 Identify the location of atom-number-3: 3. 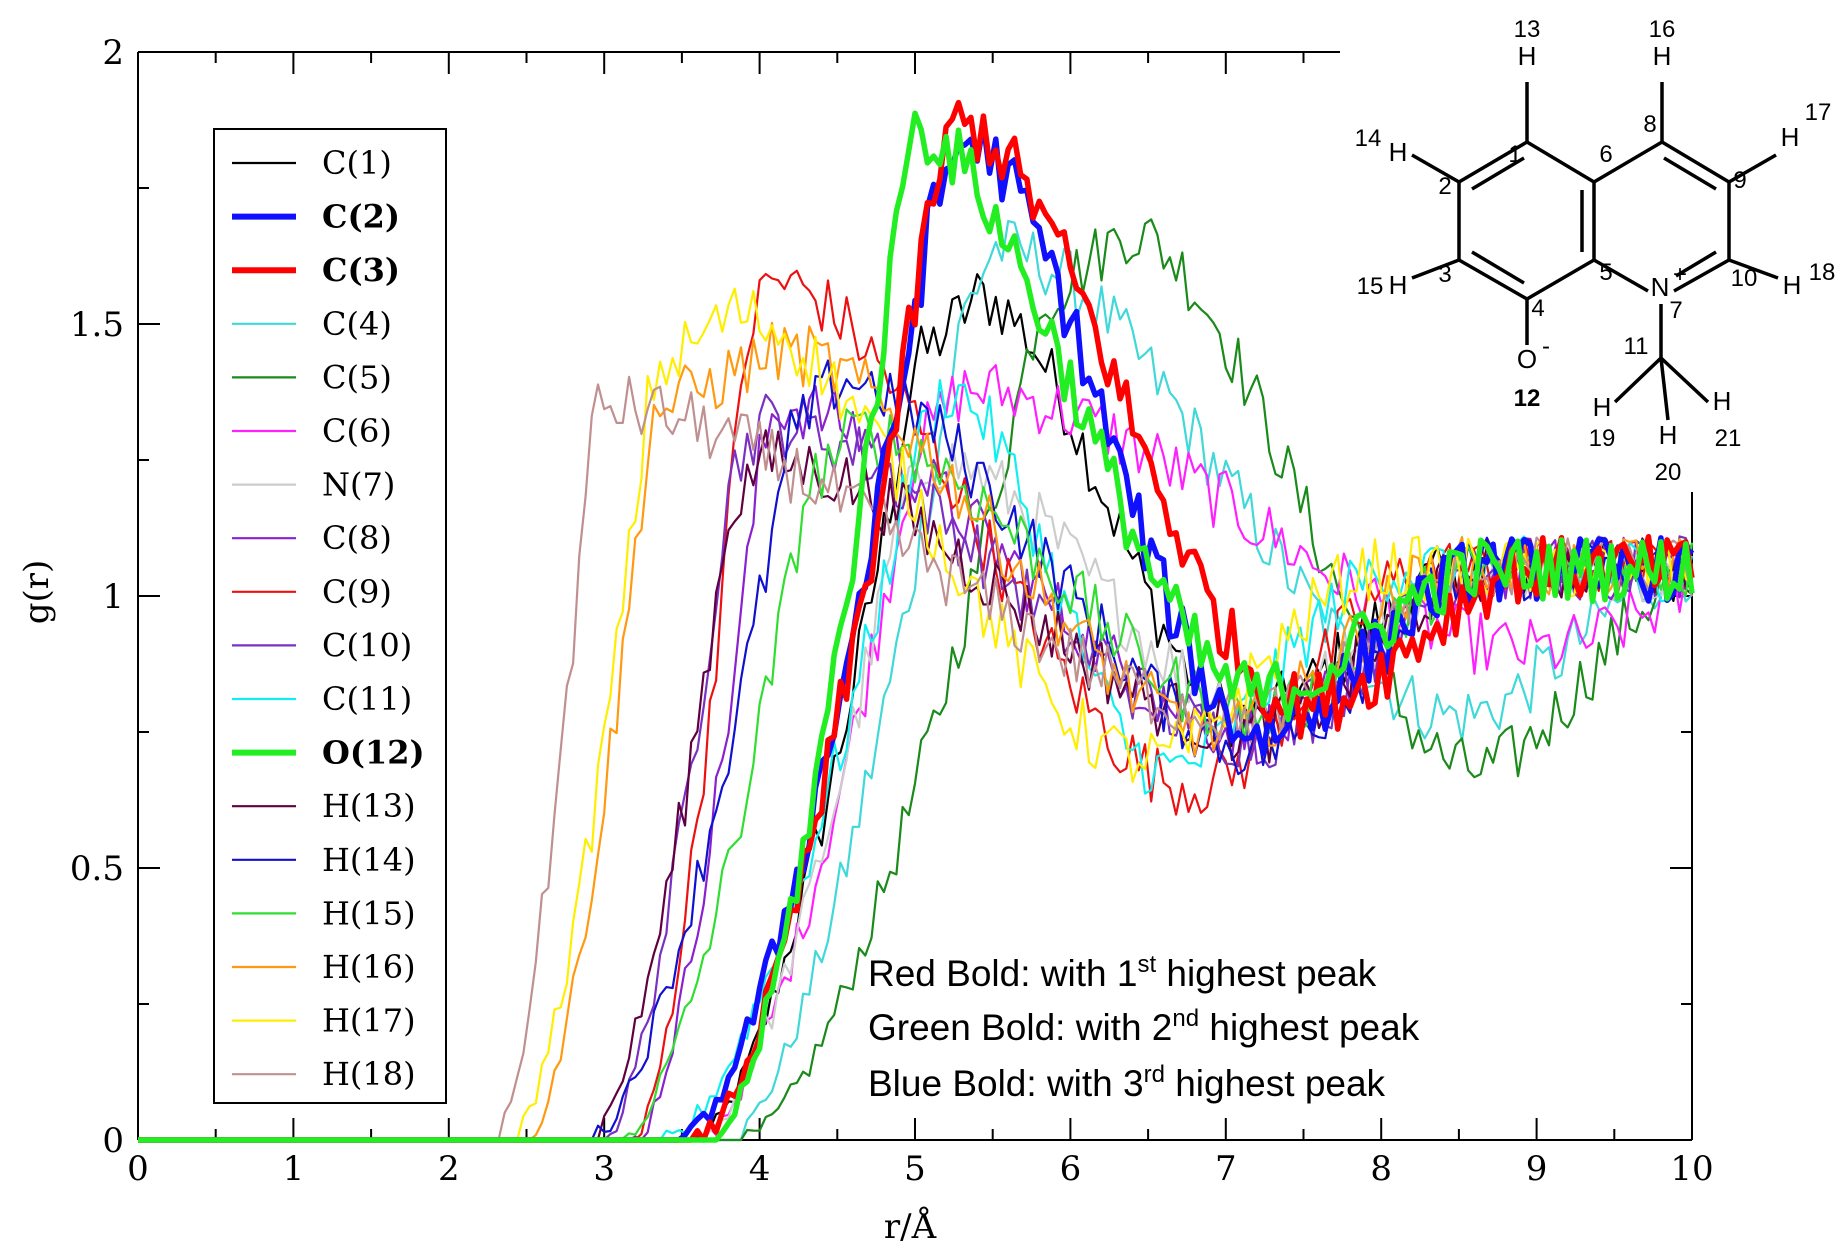
(1444, 274).